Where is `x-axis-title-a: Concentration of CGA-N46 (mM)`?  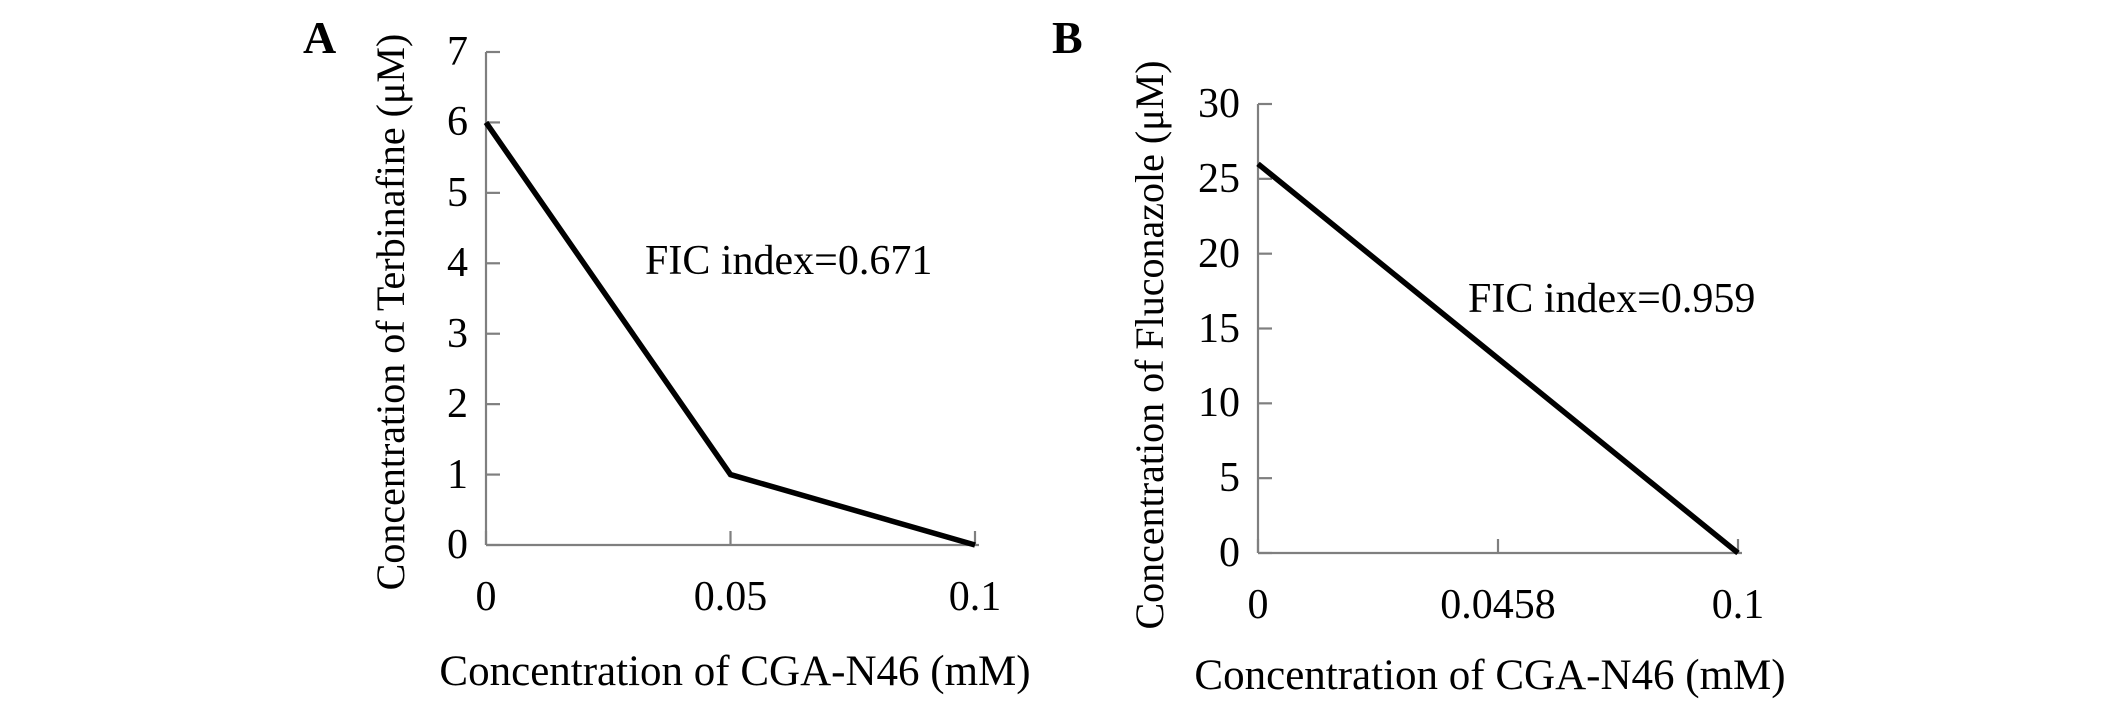
x-axis-title-a: Concentration of CGA-N46 (mM) is located at coordinates (735, 671).